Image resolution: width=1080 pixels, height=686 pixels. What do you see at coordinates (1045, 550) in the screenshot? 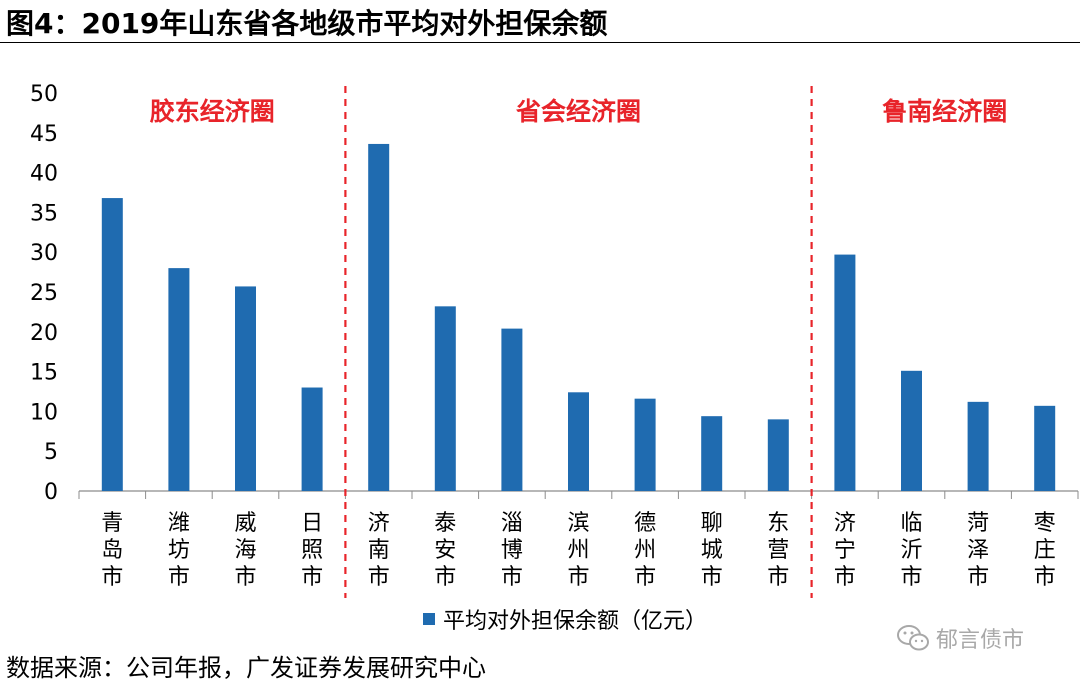
I see `x-tick-label: 枣庄市` at bounding box center [1045, 550].